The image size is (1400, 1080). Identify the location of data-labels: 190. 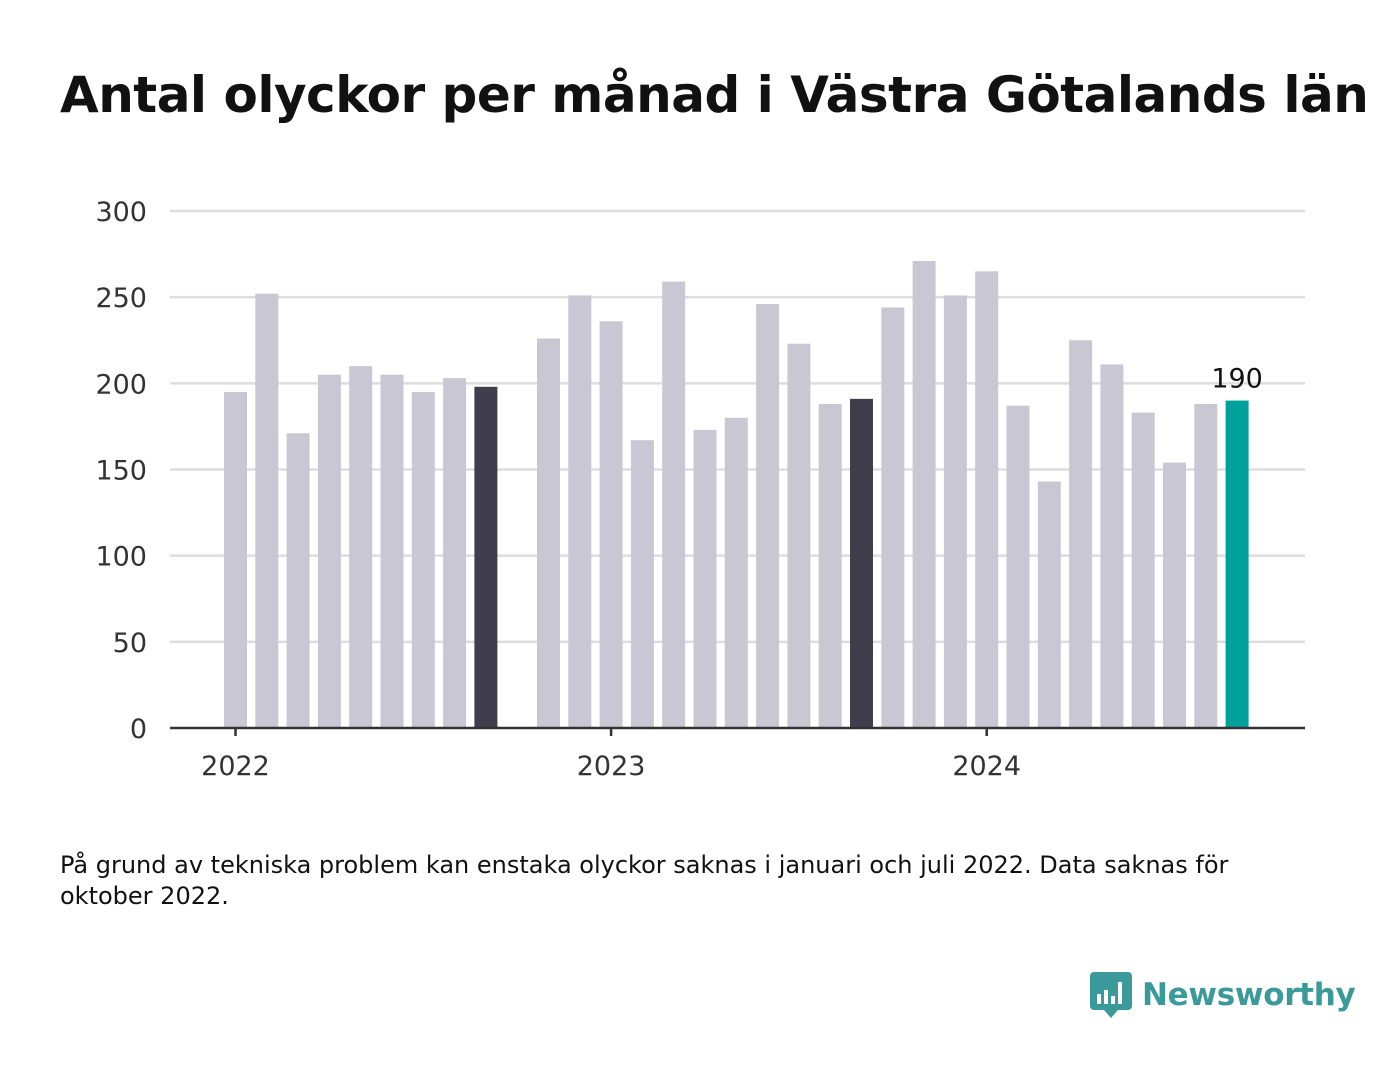
(1237, 379).